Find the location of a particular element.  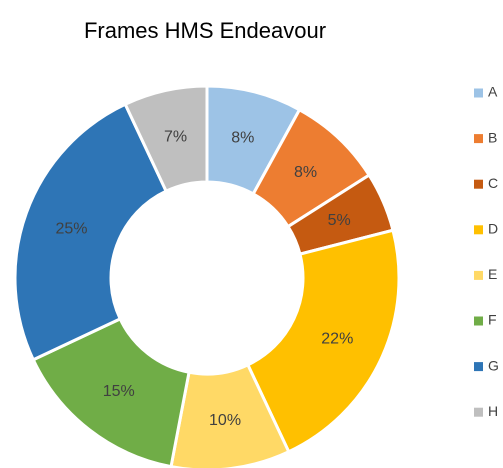

chart-title: Frames HMS Endeavour is located at coordinates (205, 30).